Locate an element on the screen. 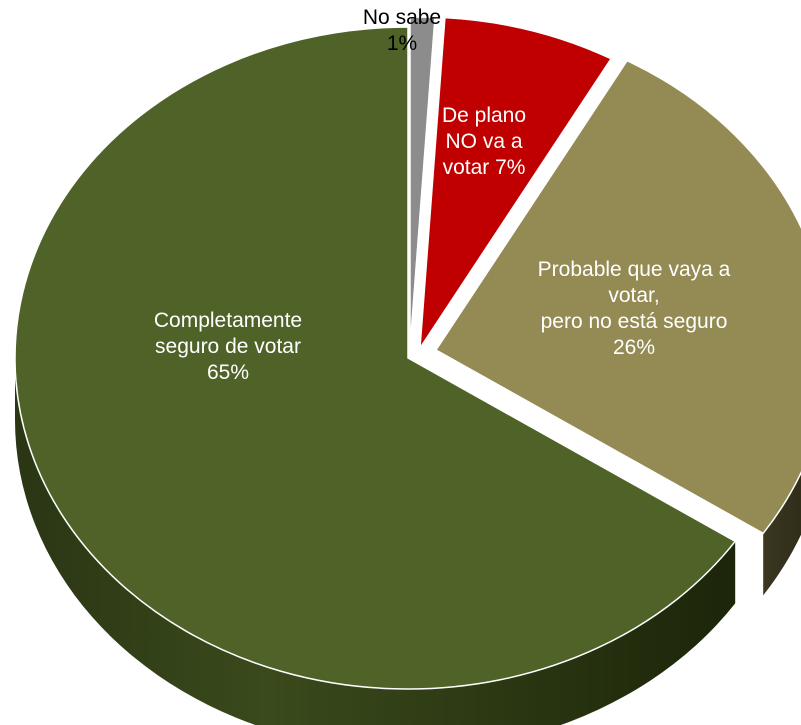 This screenshot has height=725, width=801. label-completamente-seguro-de-votar: Completamente seguro de votar 65% is located at coordinates (228, 346).